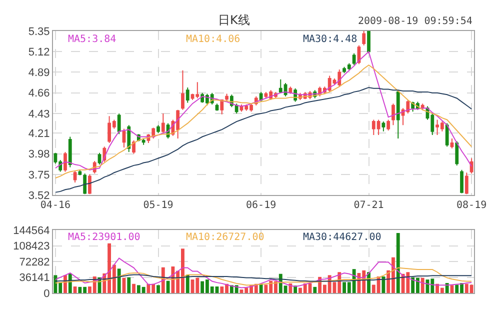 Image resolution: width=499 pixels, height=326 pixels. Describe the element at coordinates (39, 32) in the screenshot. I see `y-tick-label: 5.35` at that location.